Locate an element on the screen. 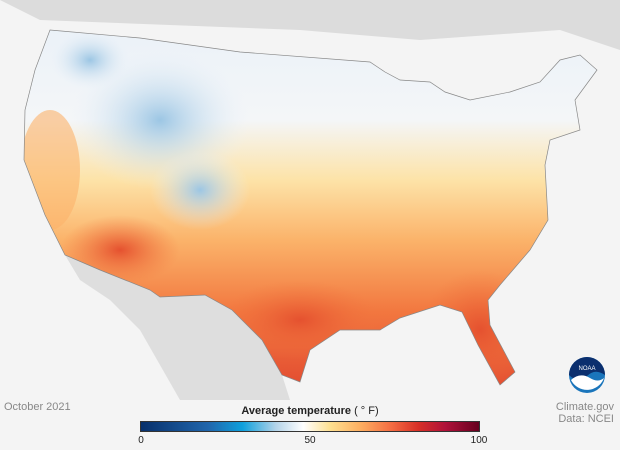 The image size is (620, 450). legend-tick-min: 0 is located at coordinates (141, 440).